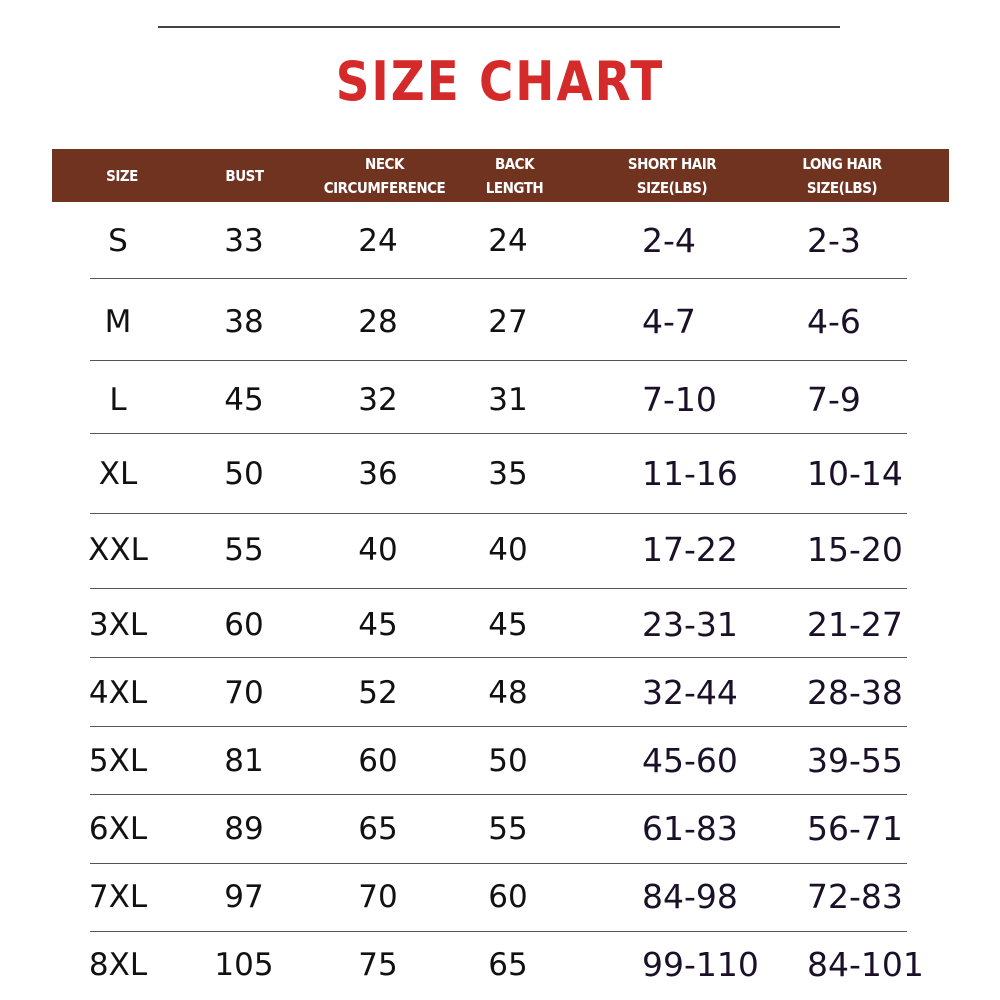 The image size is (1000, 1000). What do you see at coordinates (378, 400) in the screenshot?
I see `table-cell: 32` at bounding box center [378, 400].